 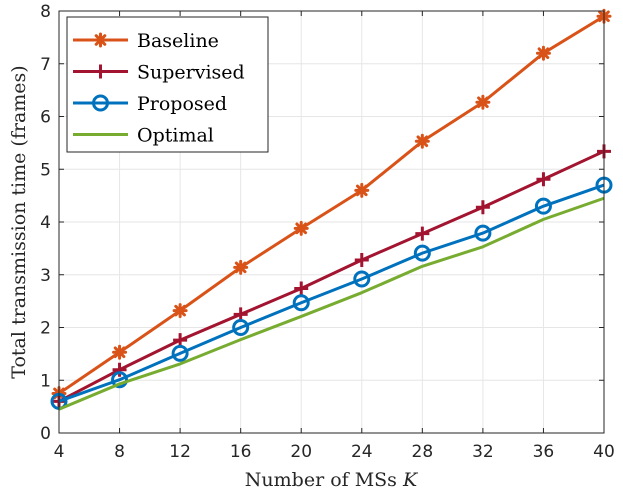 What do you see at coordinates (45, 12) in the screenshot?
I see `y-tick-label: 8` at bounding box center [45, 12].